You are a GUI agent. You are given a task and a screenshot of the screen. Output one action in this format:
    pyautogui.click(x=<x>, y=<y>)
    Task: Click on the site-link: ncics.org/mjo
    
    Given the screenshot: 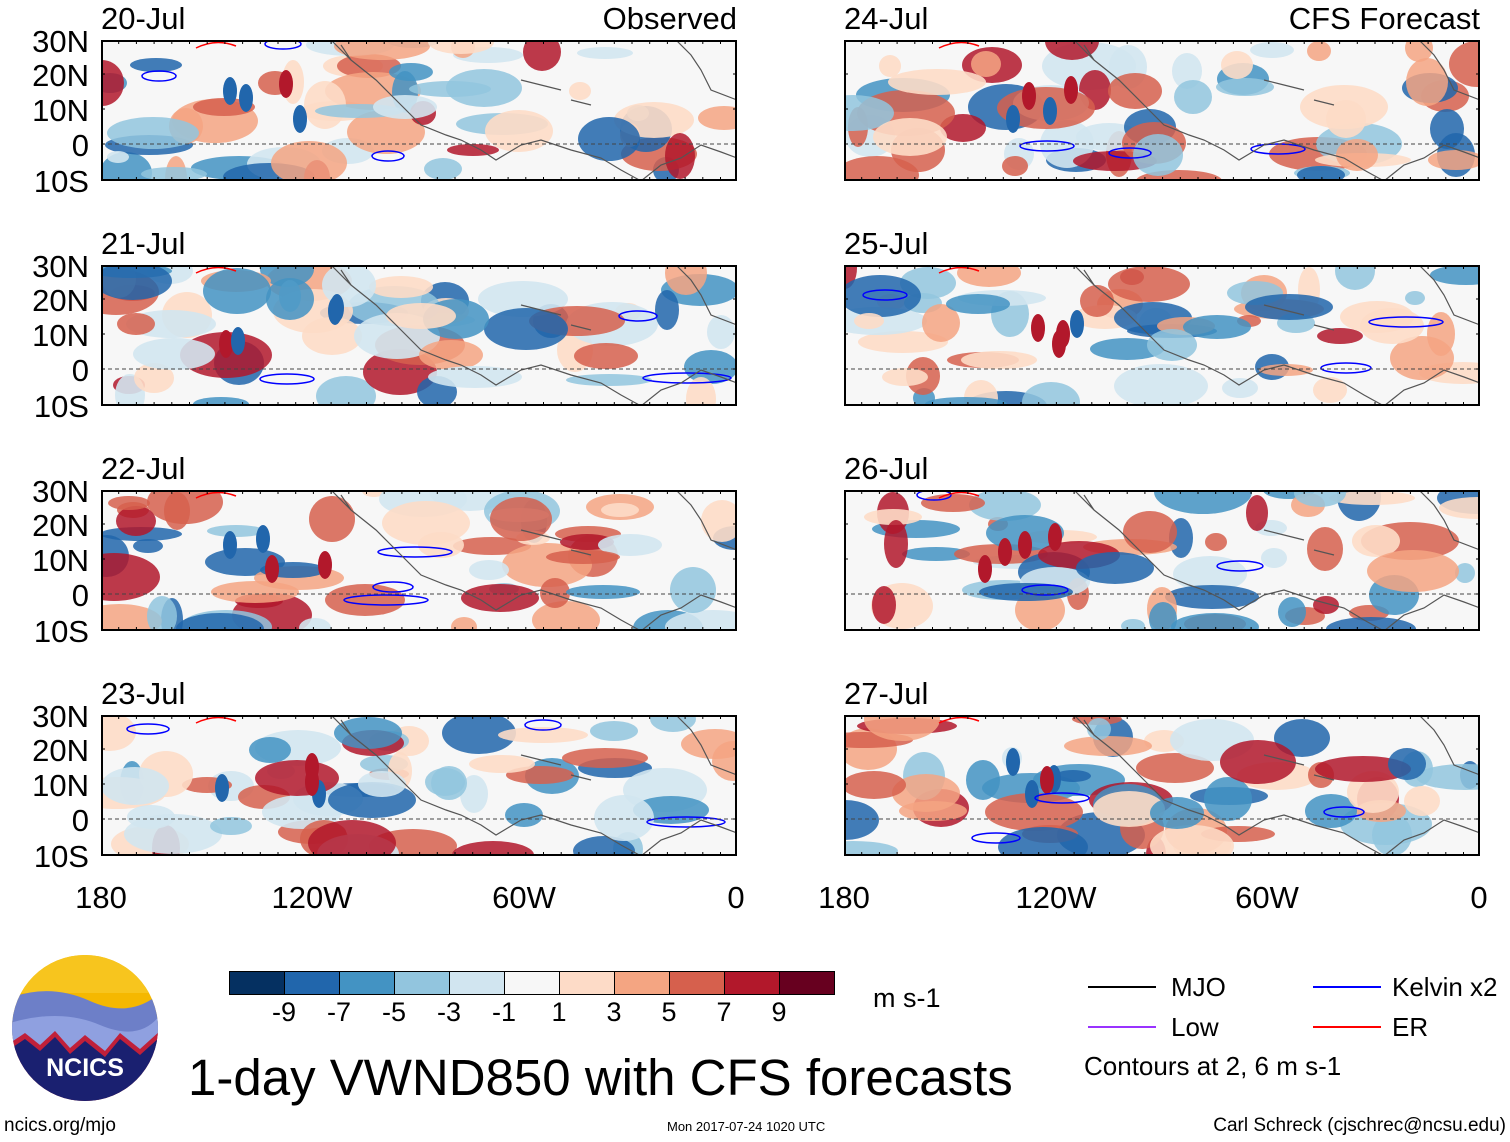 What is the action you would take?
    pyautogui.click(x=60, y=1125)
    